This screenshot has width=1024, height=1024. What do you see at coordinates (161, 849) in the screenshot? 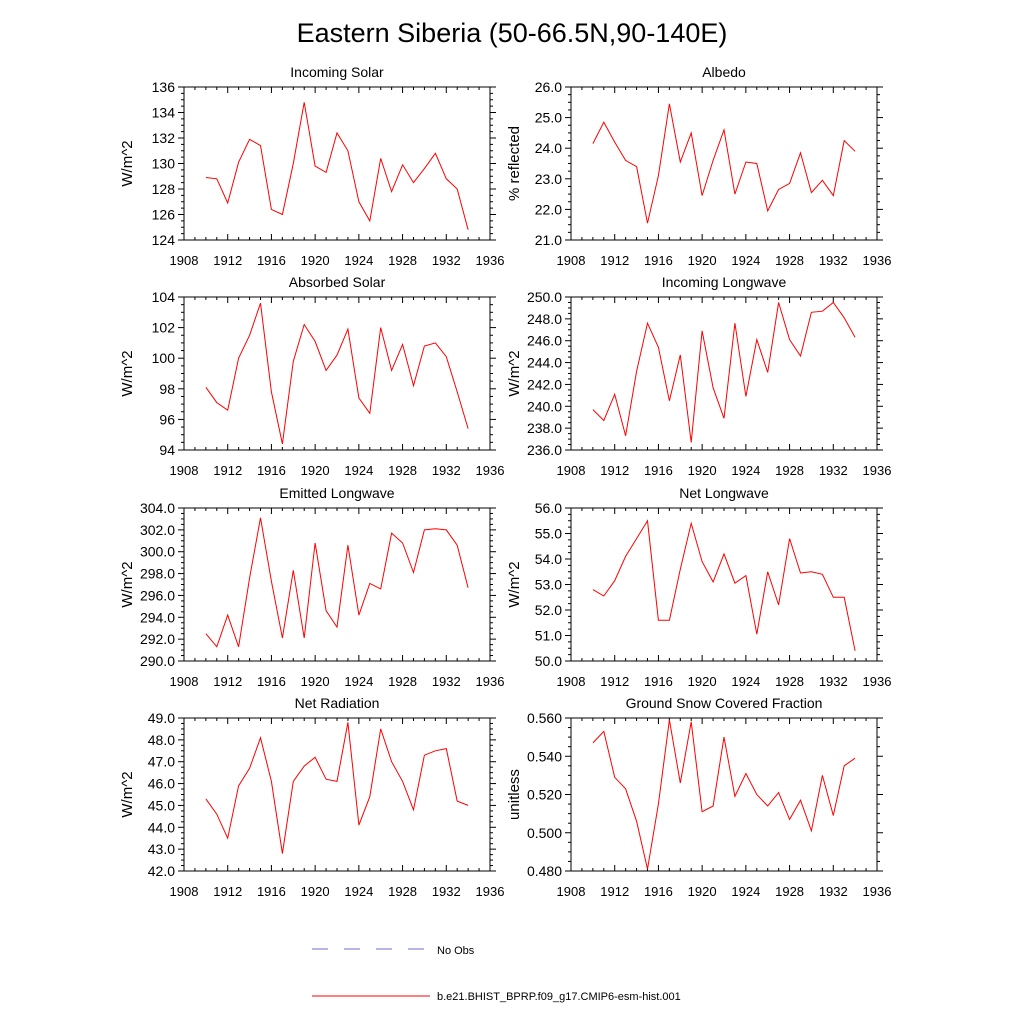
I see `y-tick-label: 43.0` at bounding box center [161, 849].